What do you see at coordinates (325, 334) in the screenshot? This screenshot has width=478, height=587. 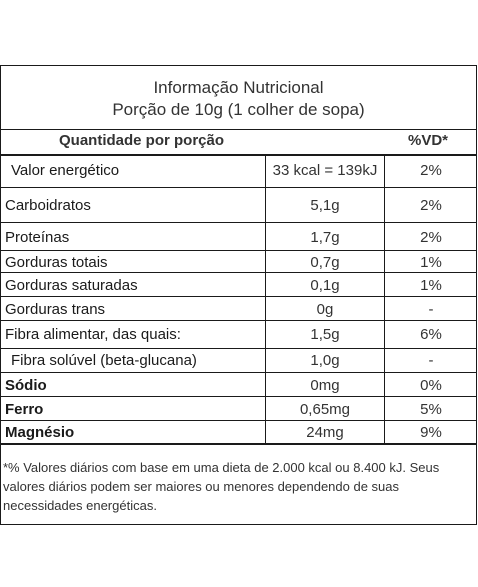 I see `nutrient-quantity: 1,5g` at bounding box center [325, 334].